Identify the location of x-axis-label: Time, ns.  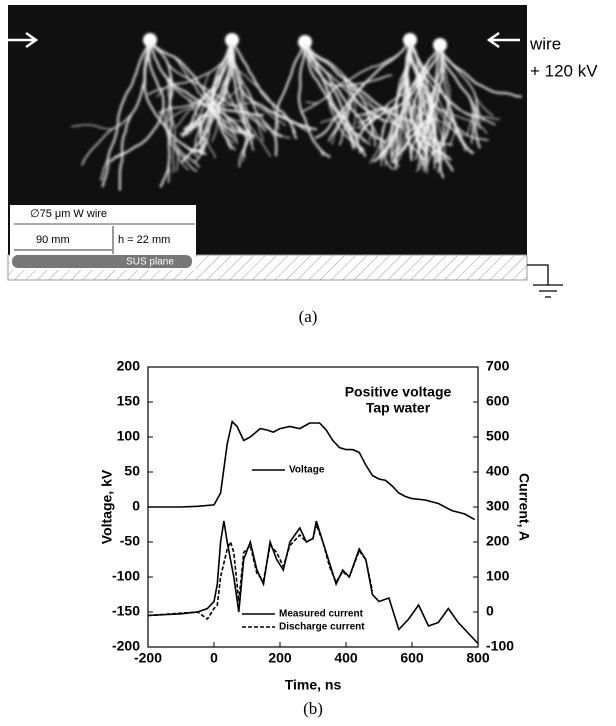
(313, 685).